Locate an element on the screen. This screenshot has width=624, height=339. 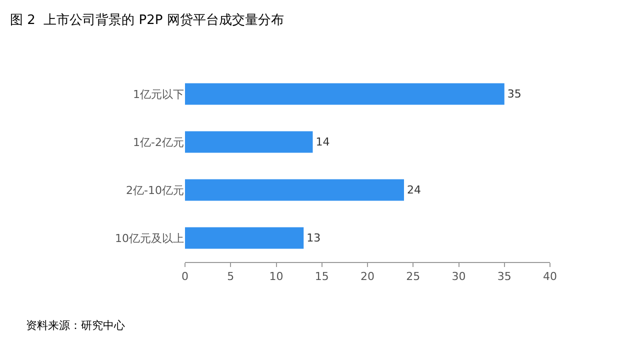
x-tick-label: 25 is located at coordinates (413, 277).